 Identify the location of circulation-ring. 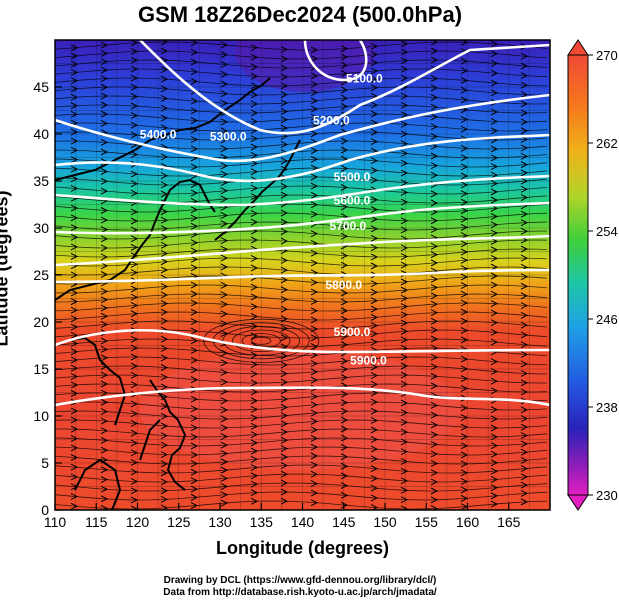
(261, 340).